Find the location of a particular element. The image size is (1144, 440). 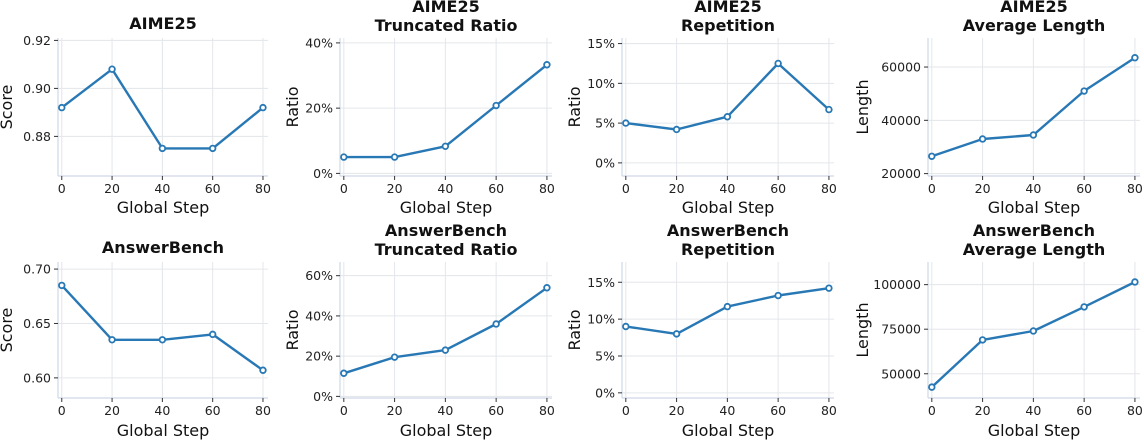

y-tick-label: 0.88 is located at coordinates (37, 136).